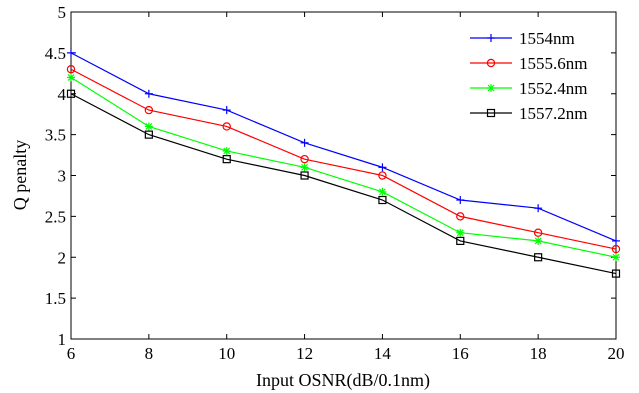  Describe the element at coordinates (534, 75) in the screenshot. I see `legend: 1554nm 1555.6nm 1552.4nm 1557.2nm` at that location.